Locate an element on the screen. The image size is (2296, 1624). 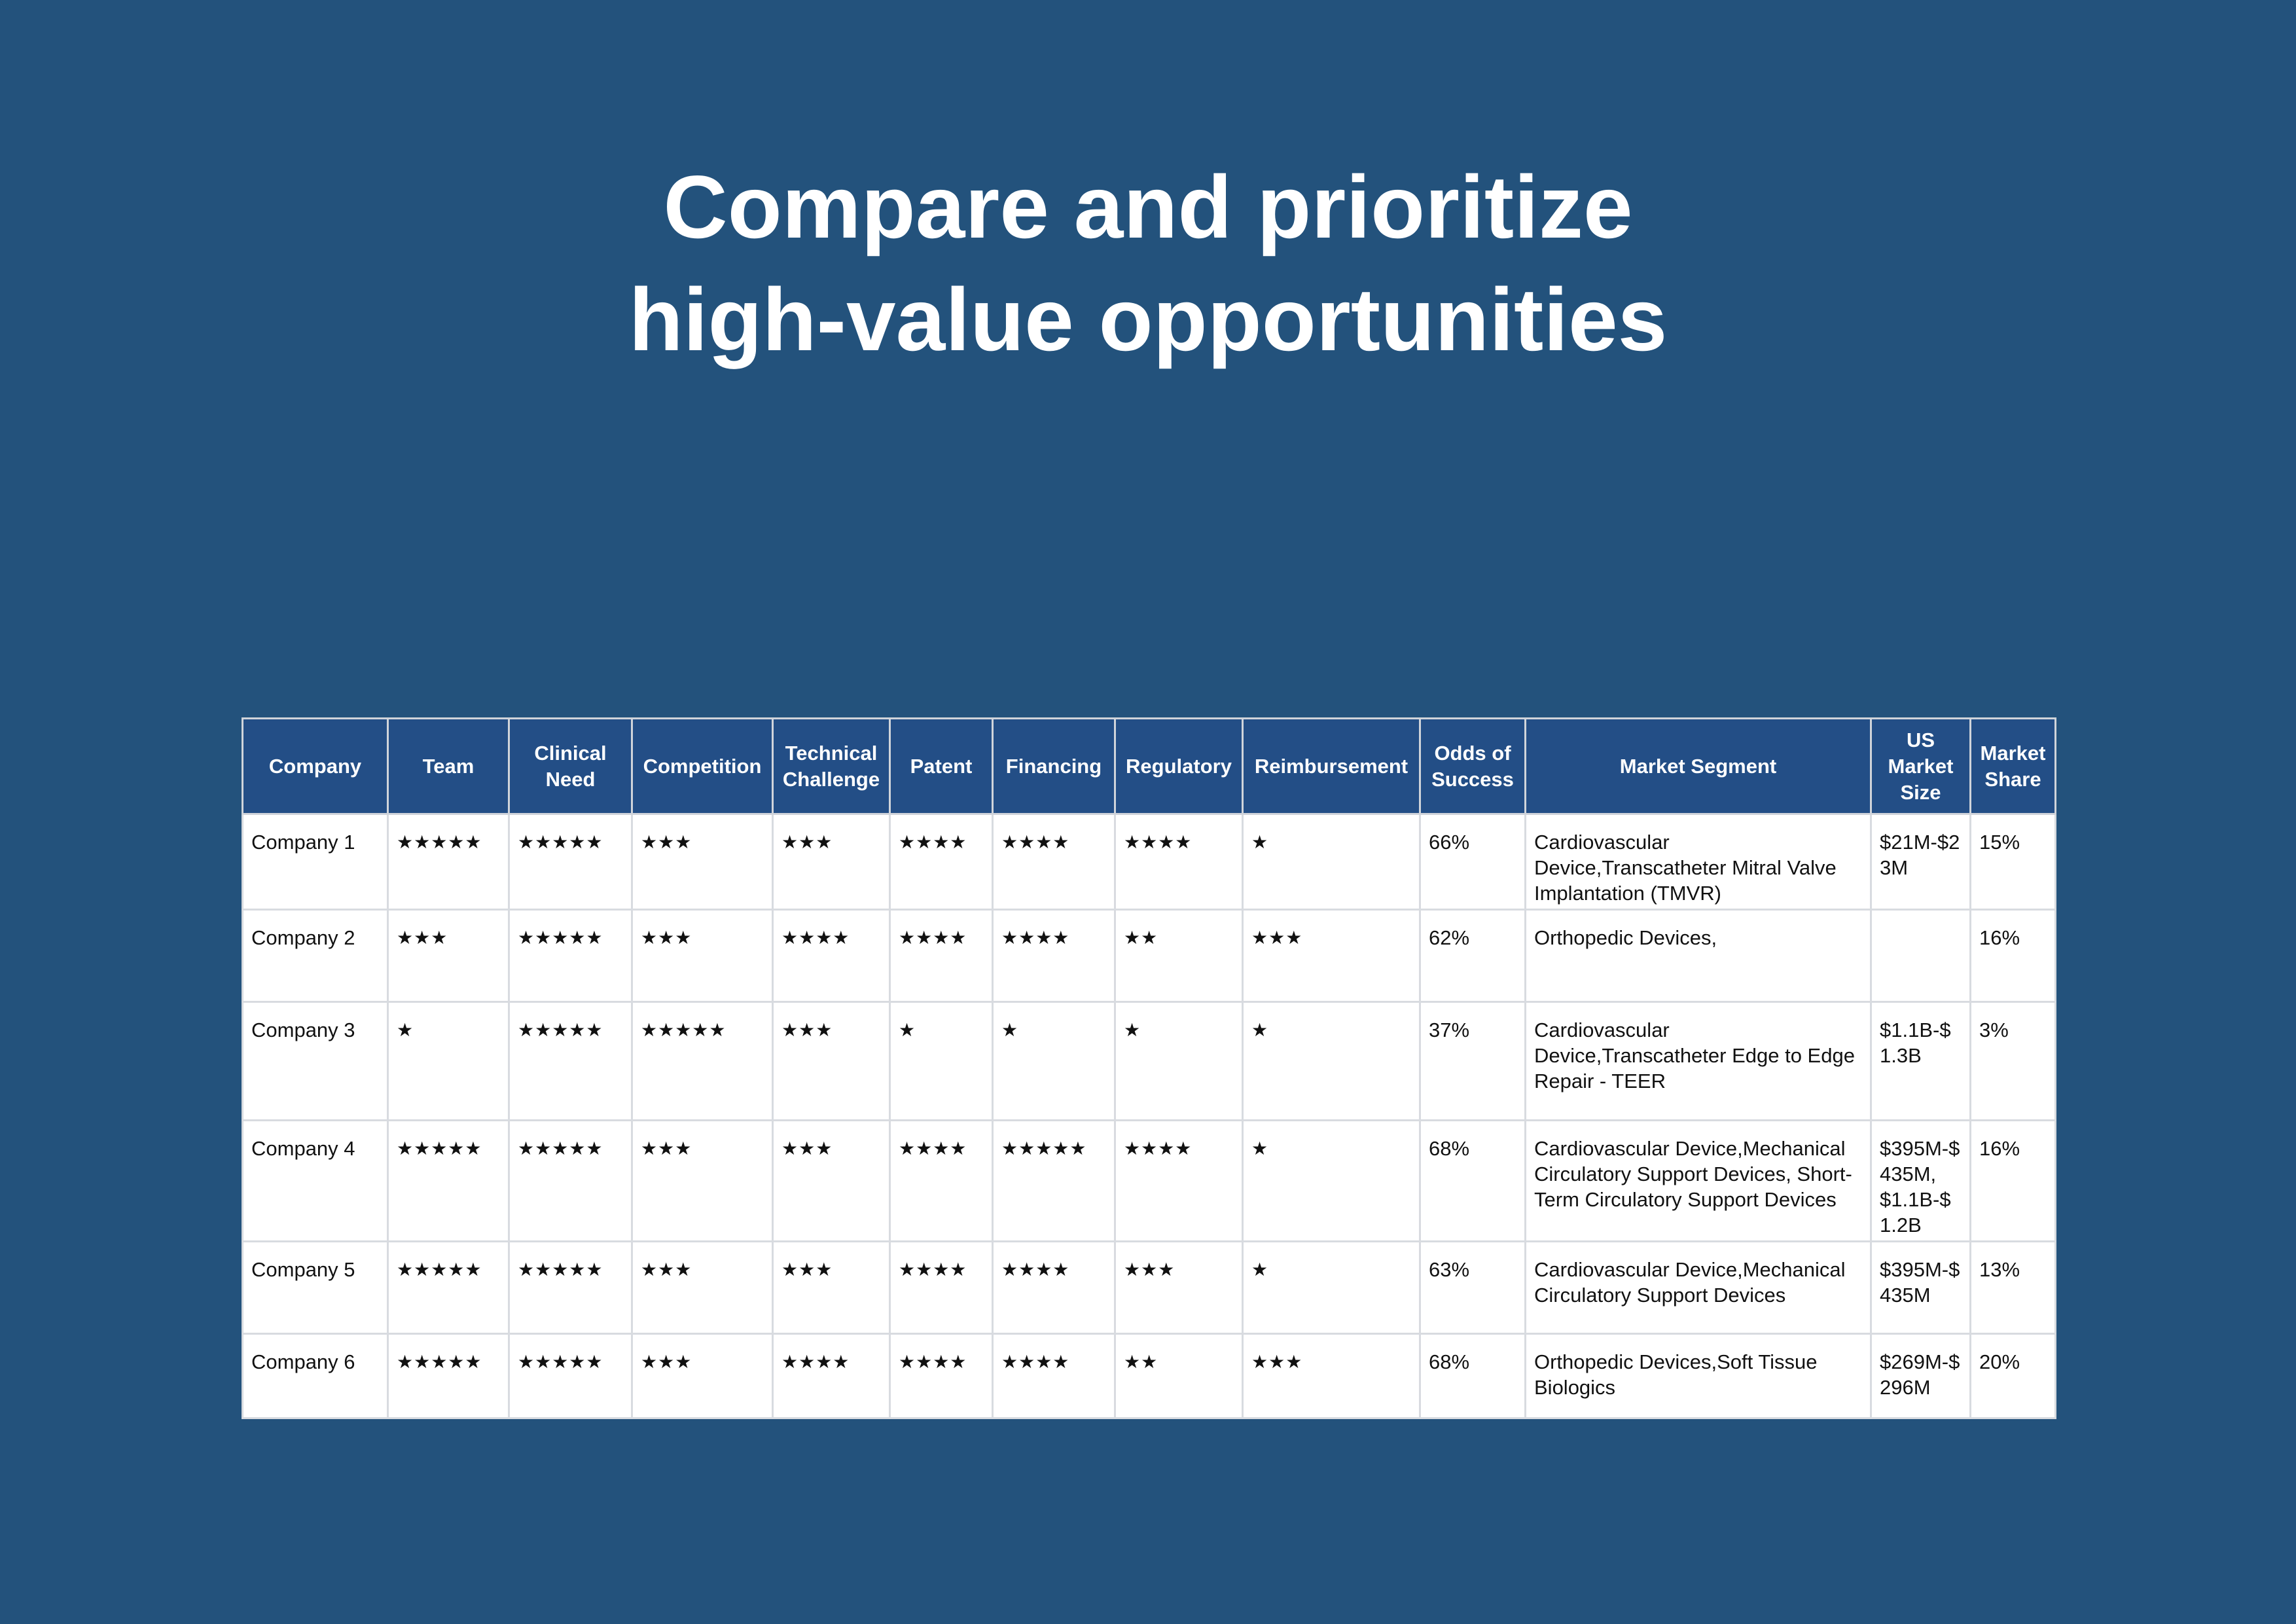
column-header: Patent is located at coordinates (941, 766).